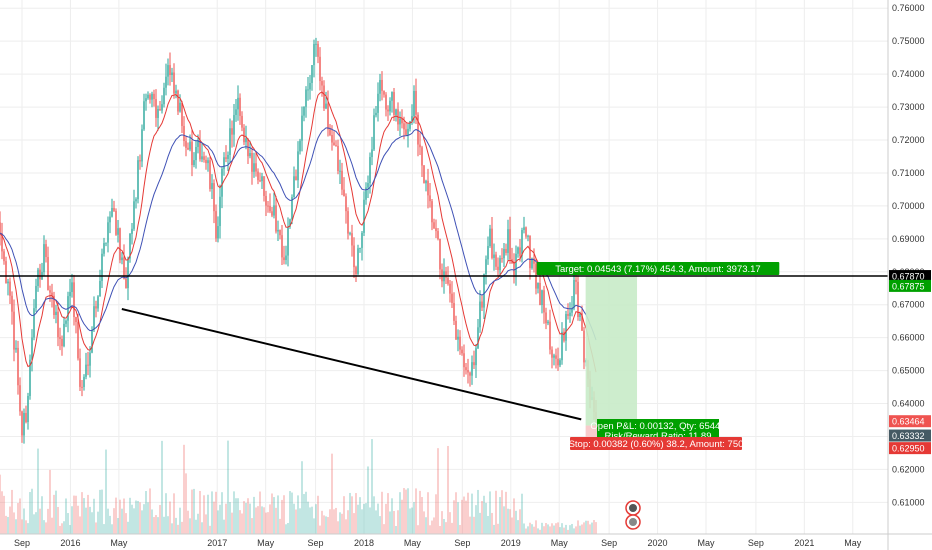 The width and height of the screenshot is (932, 550). Describe the element at coordinates (316, 543) in the screenshot. I see `x-tick-label: Sep` at that location.